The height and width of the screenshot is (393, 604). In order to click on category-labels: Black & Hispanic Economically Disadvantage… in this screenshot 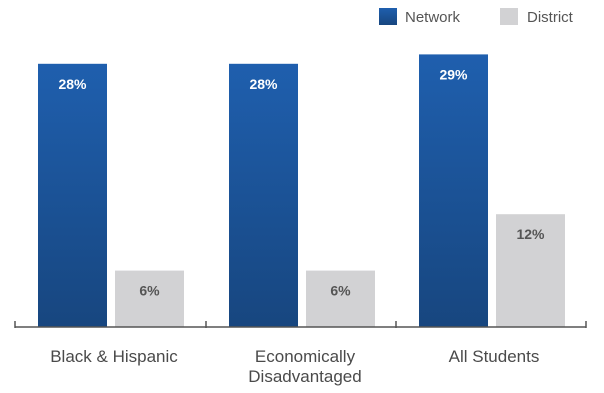, I will do `click(294, 366)`.